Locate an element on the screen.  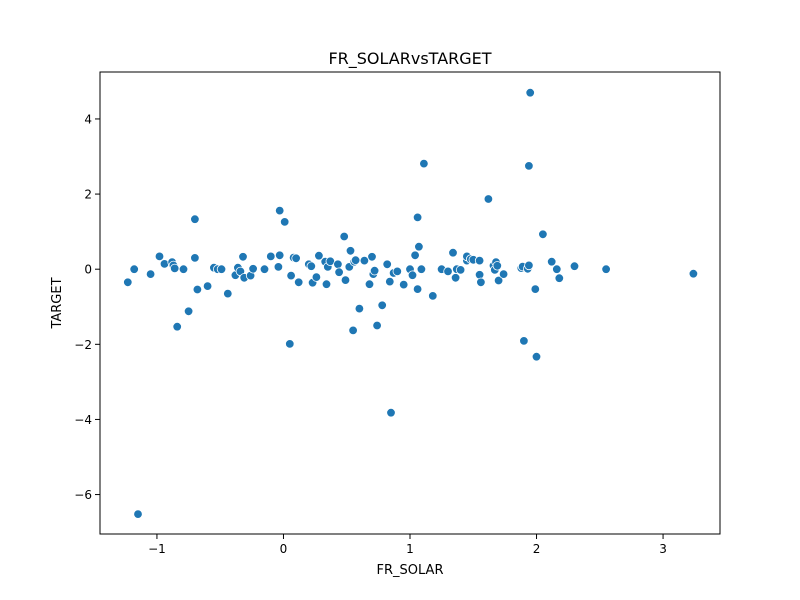
x-tick-label: 3 is located at coordinates (663, 549).